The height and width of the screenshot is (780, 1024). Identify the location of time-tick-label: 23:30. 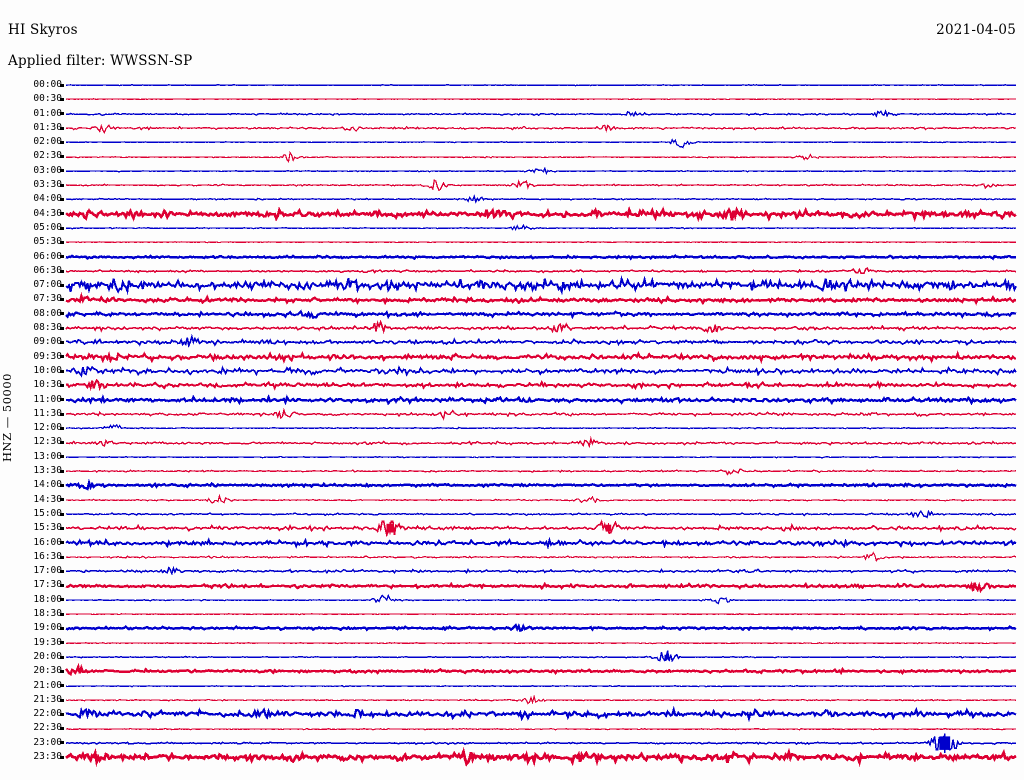
(47, 757).